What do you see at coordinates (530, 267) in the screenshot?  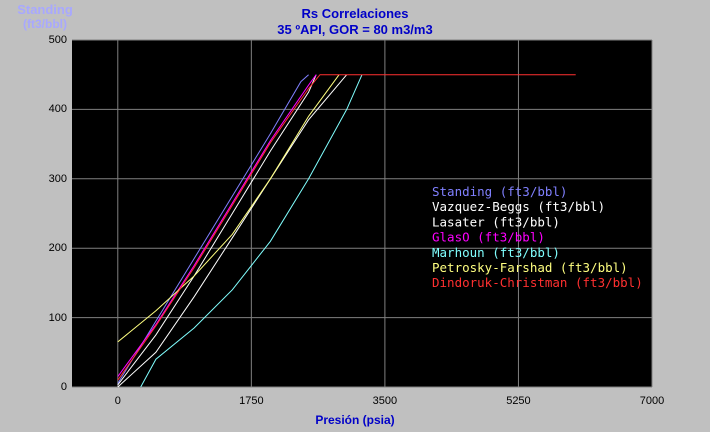 I see `legend-entry-5: Petrosky-Farshad (ft3/bbl)` at bounding box center [530, 267].